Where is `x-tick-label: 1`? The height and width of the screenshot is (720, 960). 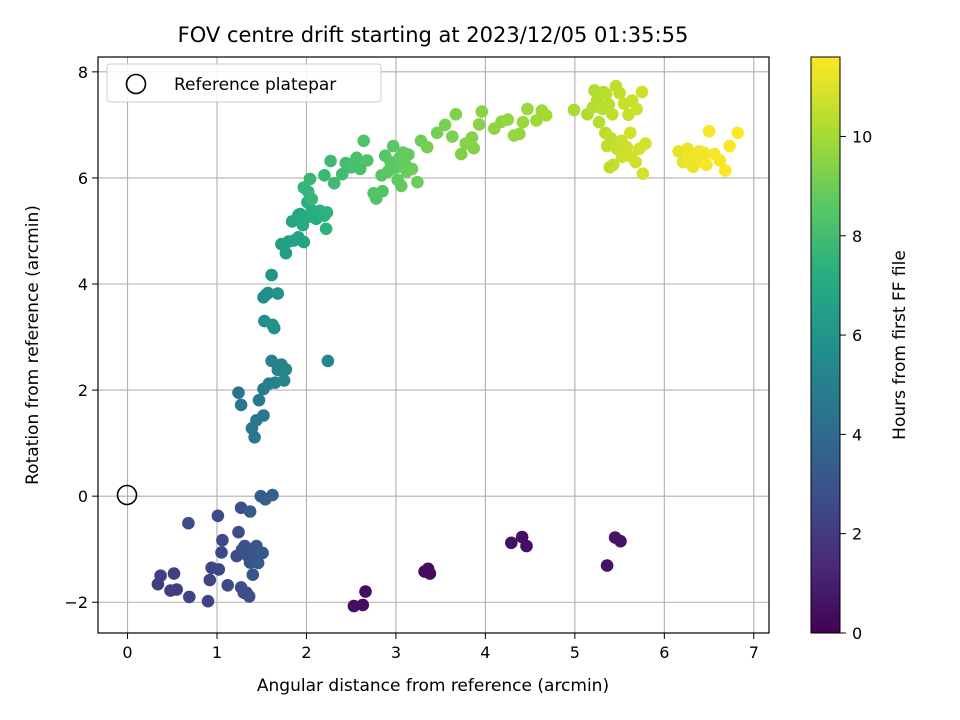
x-tick-label: 1 is located at coordinates (217, 652).